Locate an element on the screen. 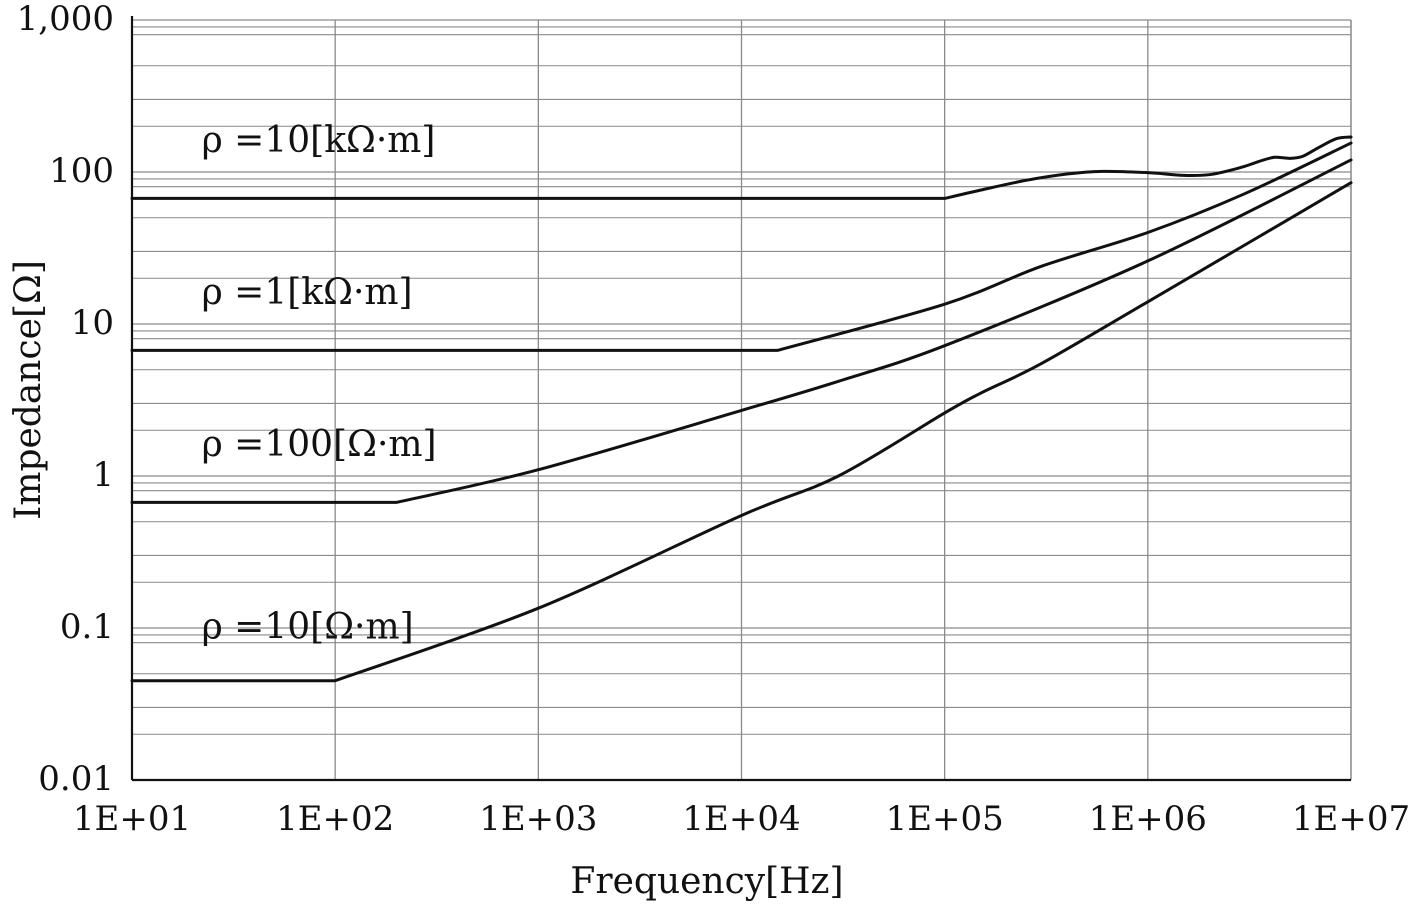 This screenshot has width=1409, height=911. y-tick-label: 0.01 is located at coordinates (76, 779).